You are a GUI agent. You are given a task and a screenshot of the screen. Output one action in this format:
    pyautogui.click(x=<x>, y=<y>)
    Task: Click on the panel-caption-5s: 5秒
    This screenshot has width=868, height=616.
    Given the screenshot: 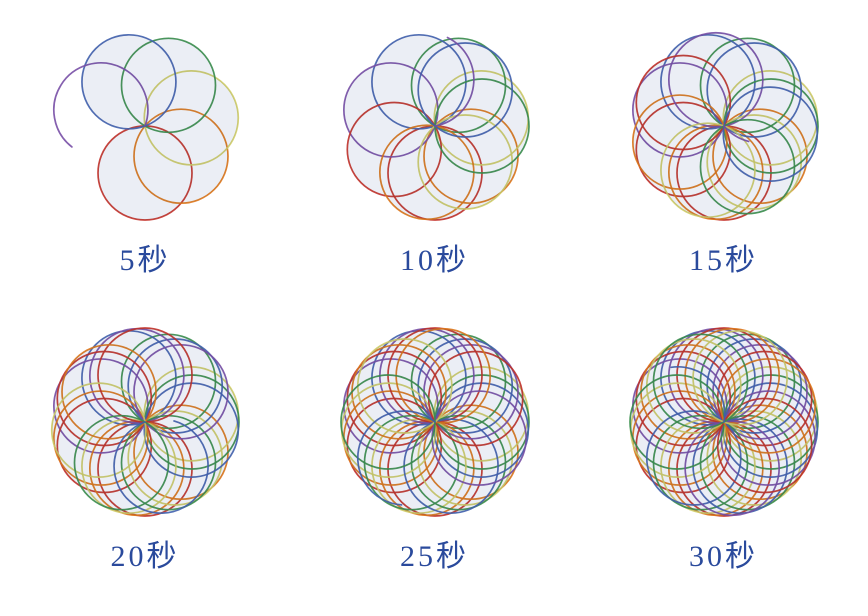 What is the action you would take?
    pyautogui.click(x=145, y=260)
    